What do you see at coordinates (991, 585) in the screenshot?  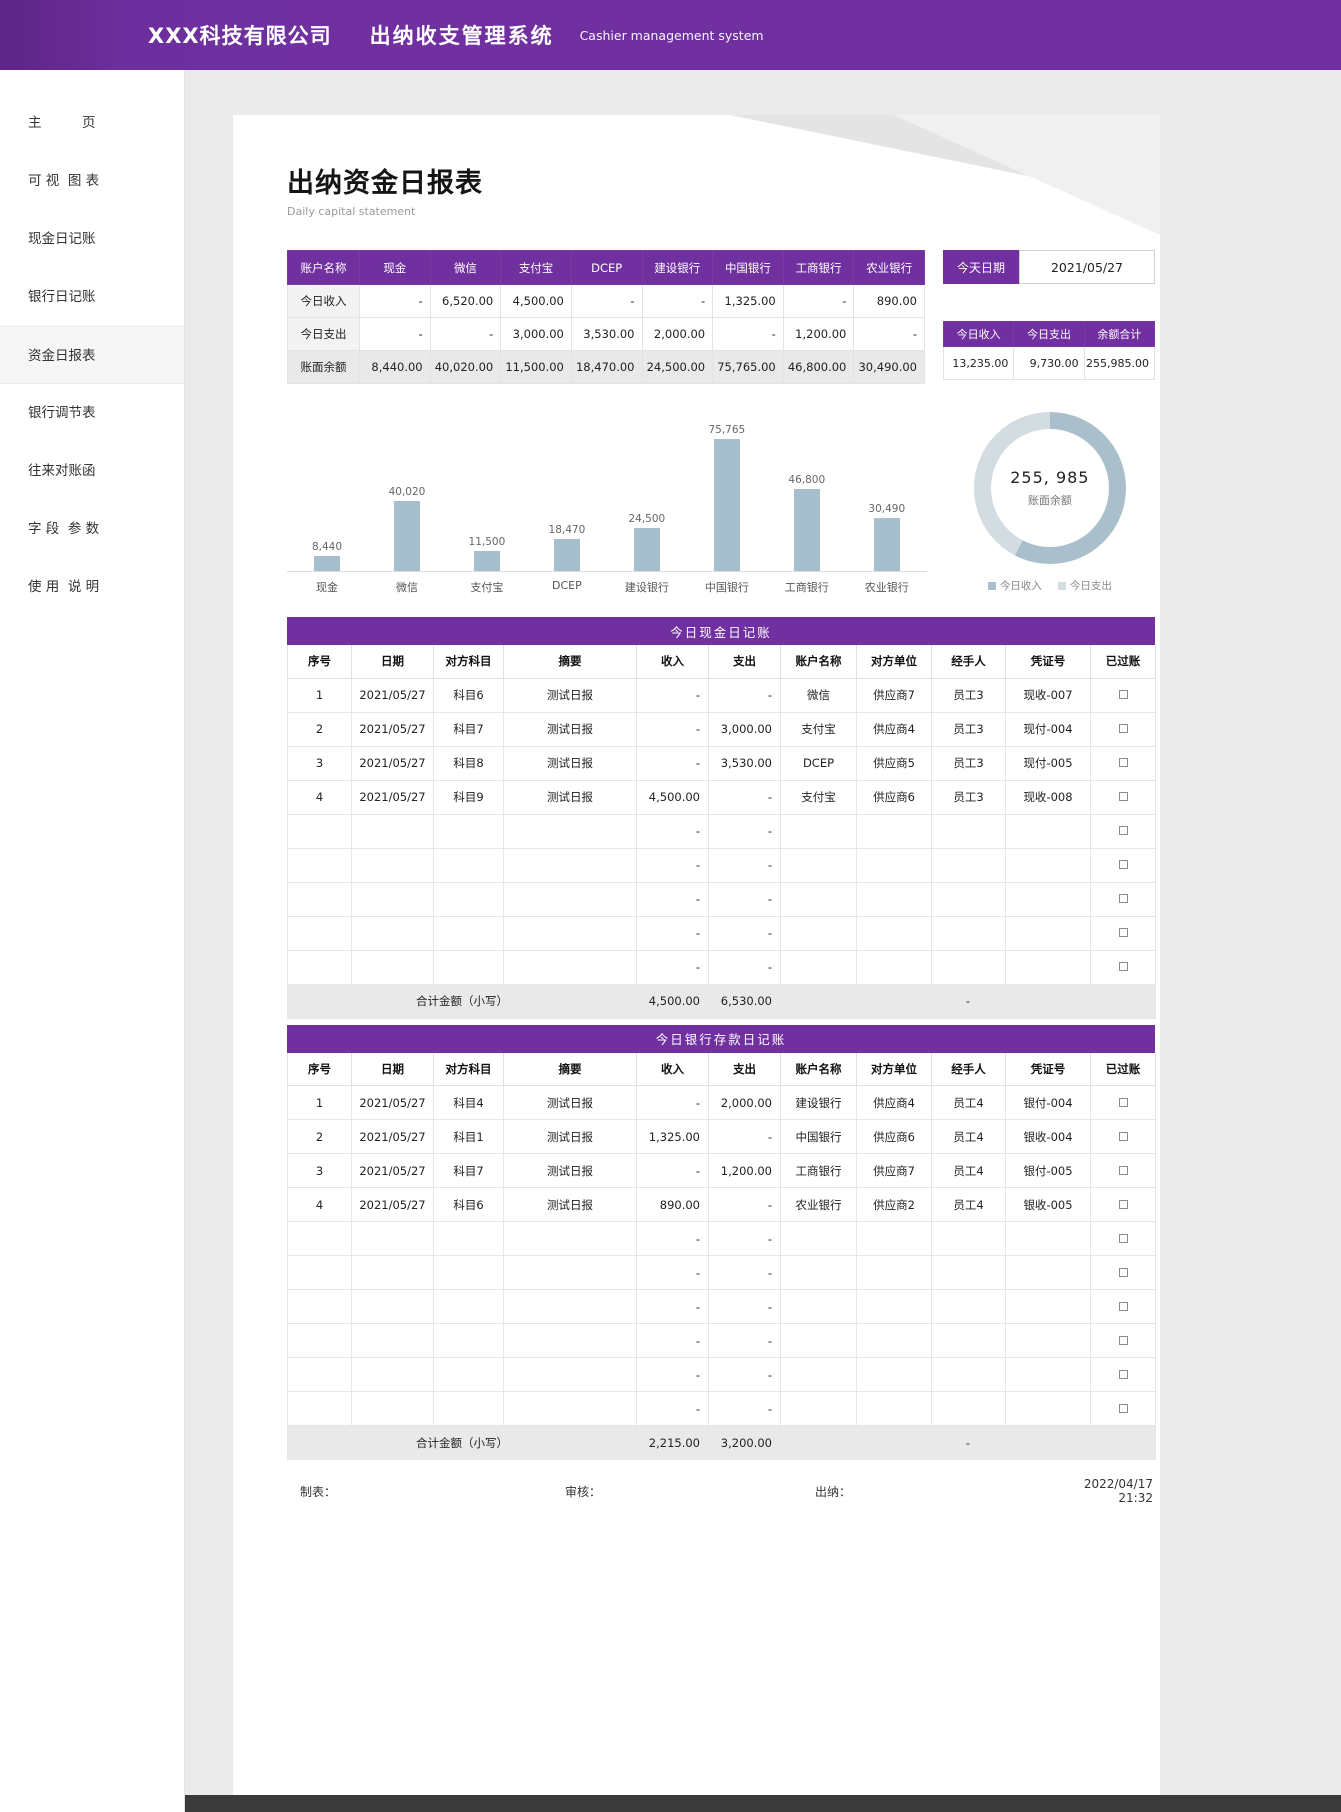 I see `legend-swatch-icon` at bounding box center [991, 585].